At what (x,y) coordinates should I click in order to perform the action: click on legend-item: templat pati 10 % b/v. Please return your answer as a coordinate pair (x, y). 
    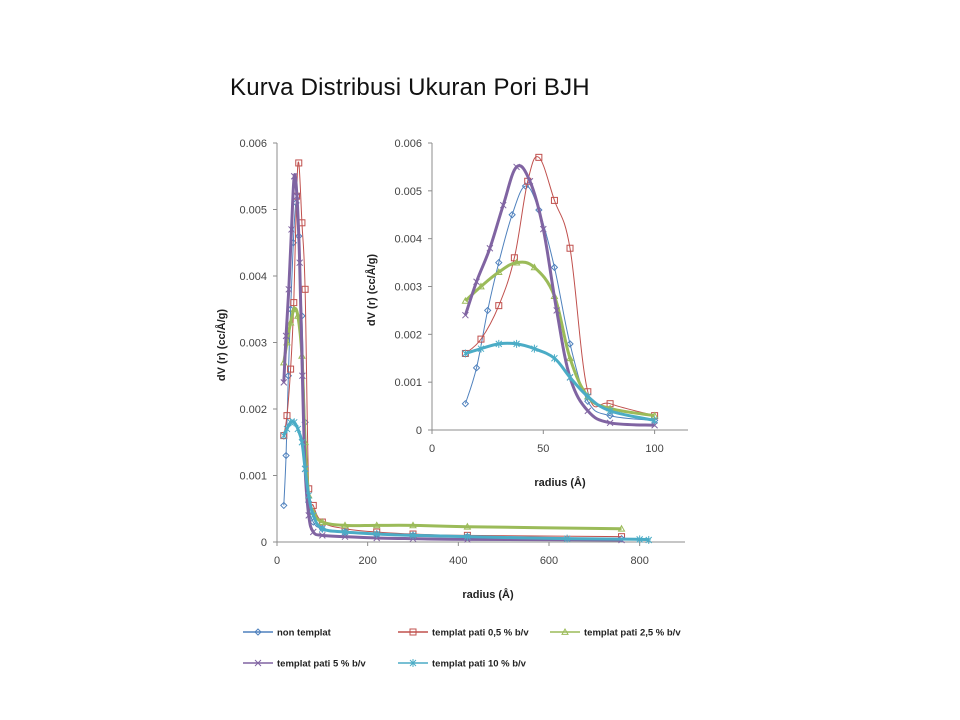
    Looking at the image, I should click on (462, 664).